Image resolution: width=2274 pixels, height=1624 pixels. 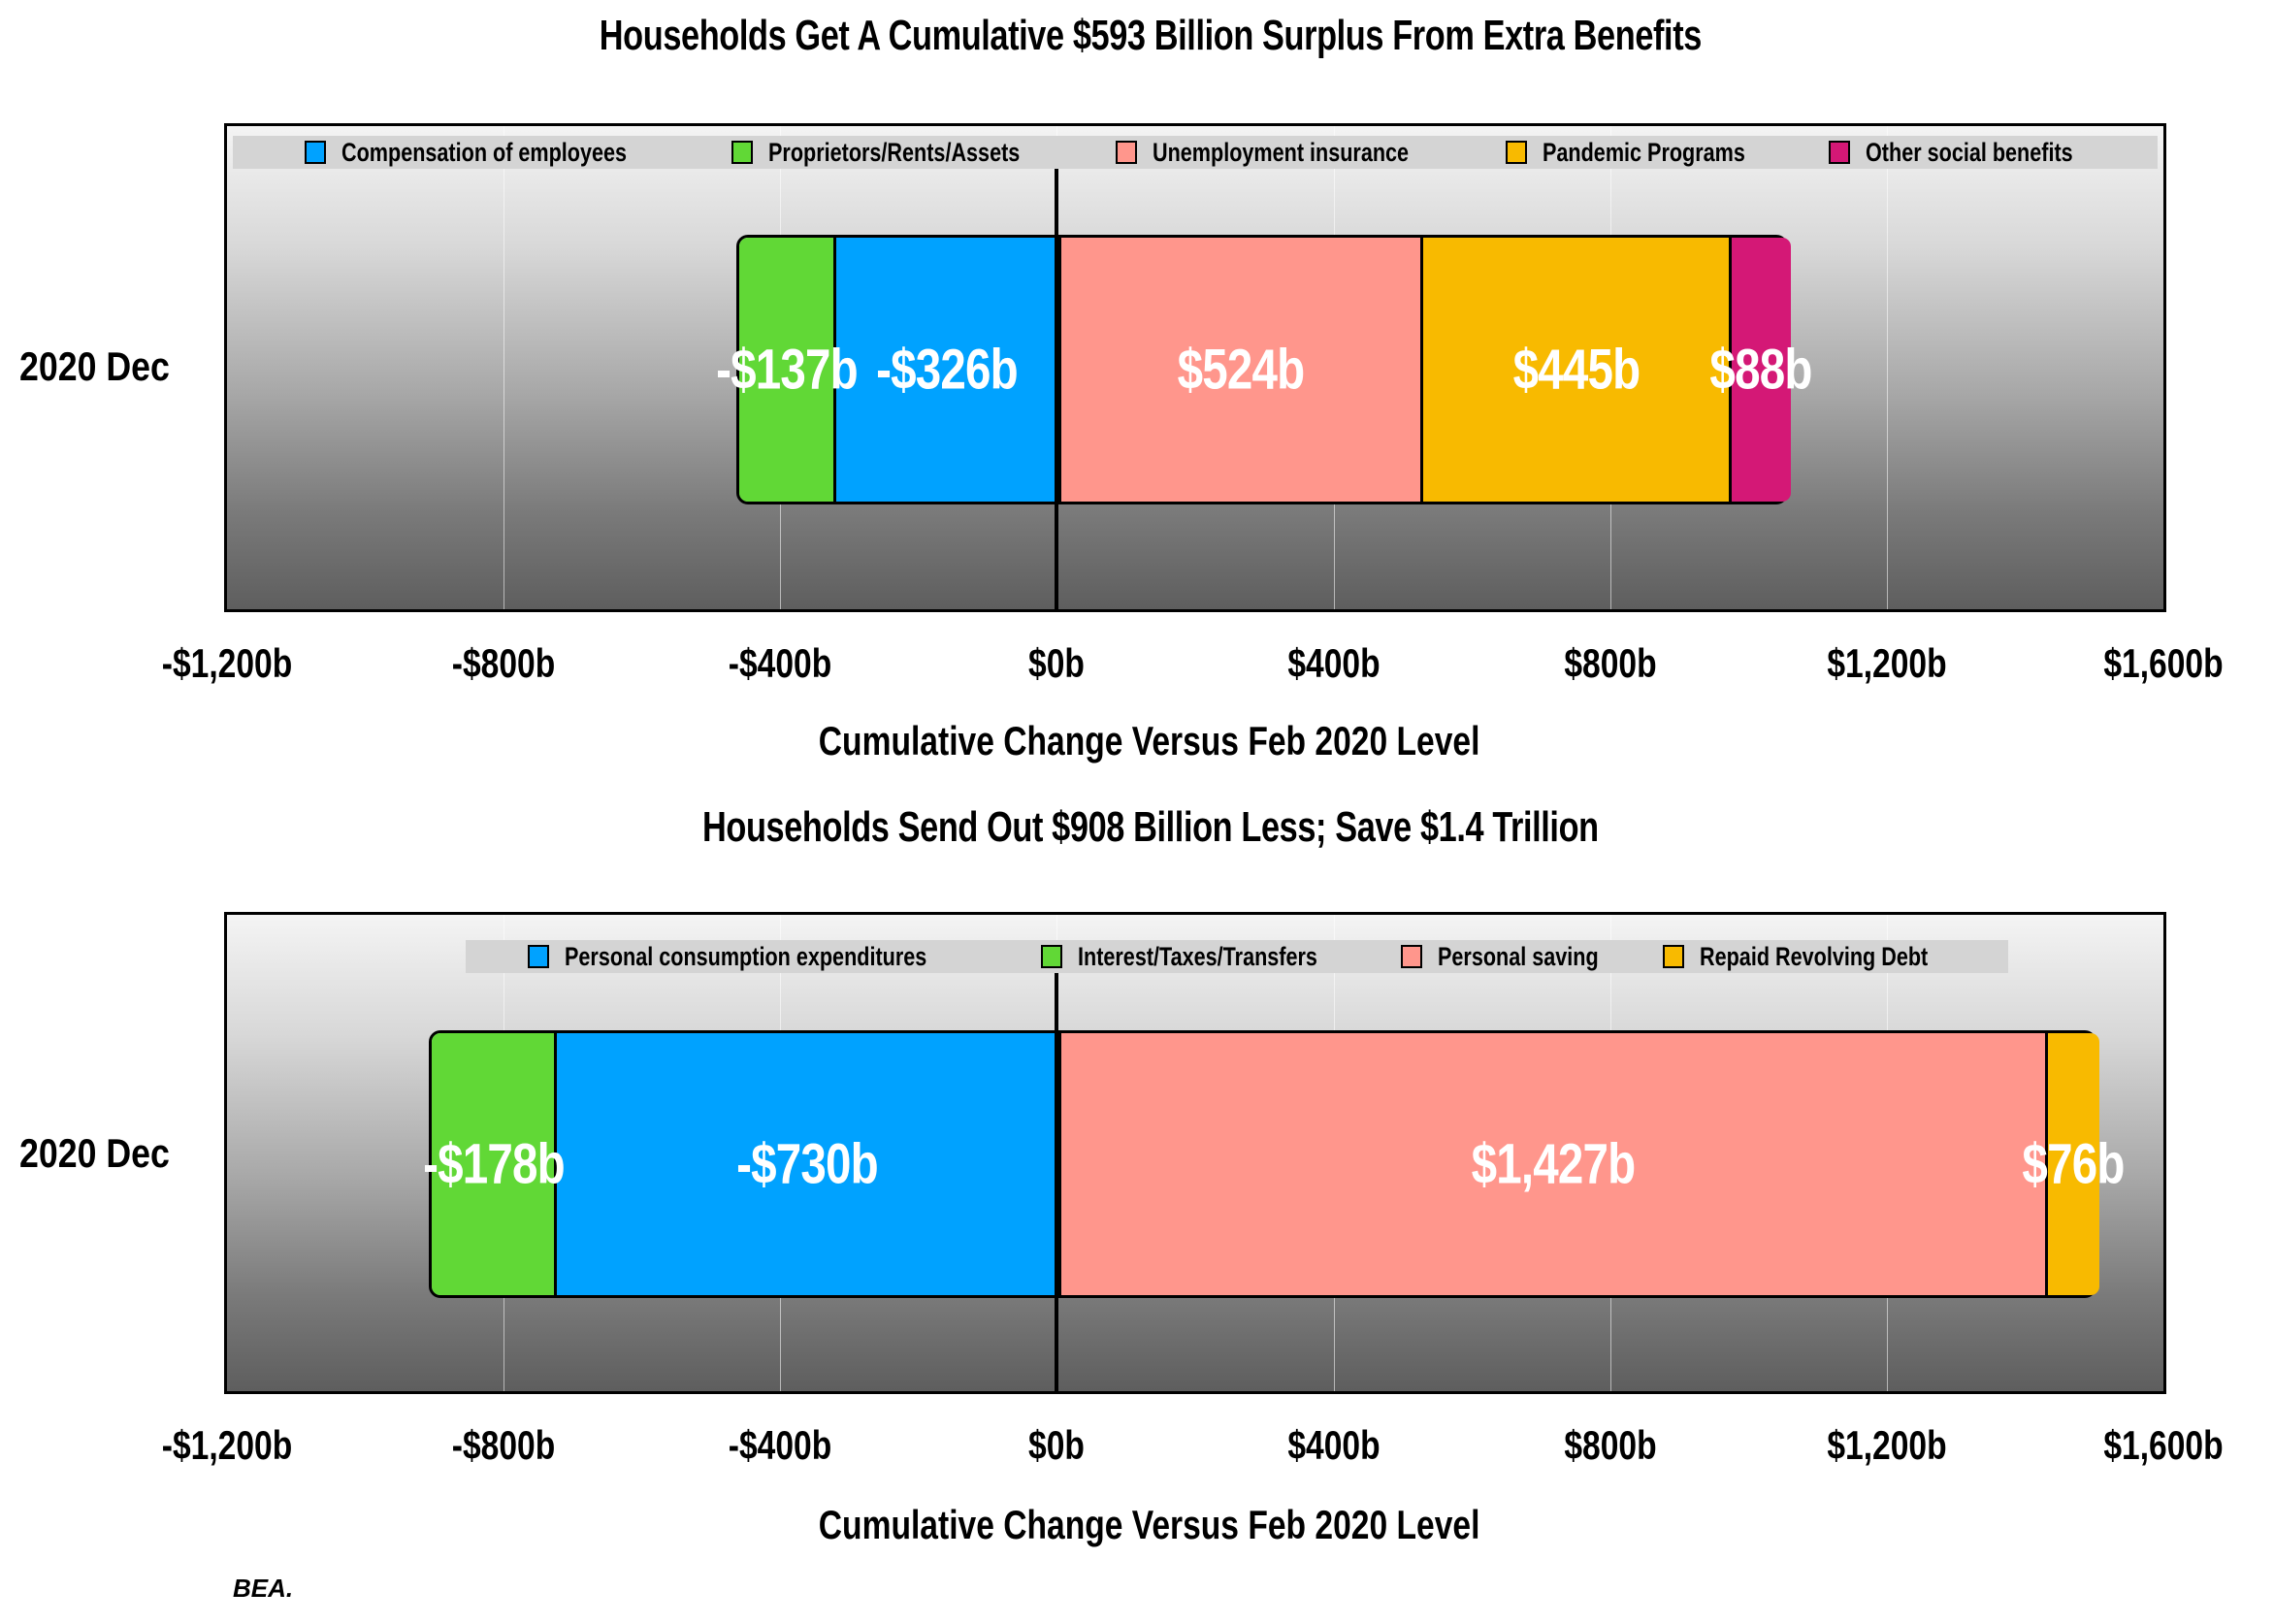 What do you see at coordinates (95, 1153) in the screenshot?
I see `category-label-2: 2020 Dec` at bounding box center [95, 1153].